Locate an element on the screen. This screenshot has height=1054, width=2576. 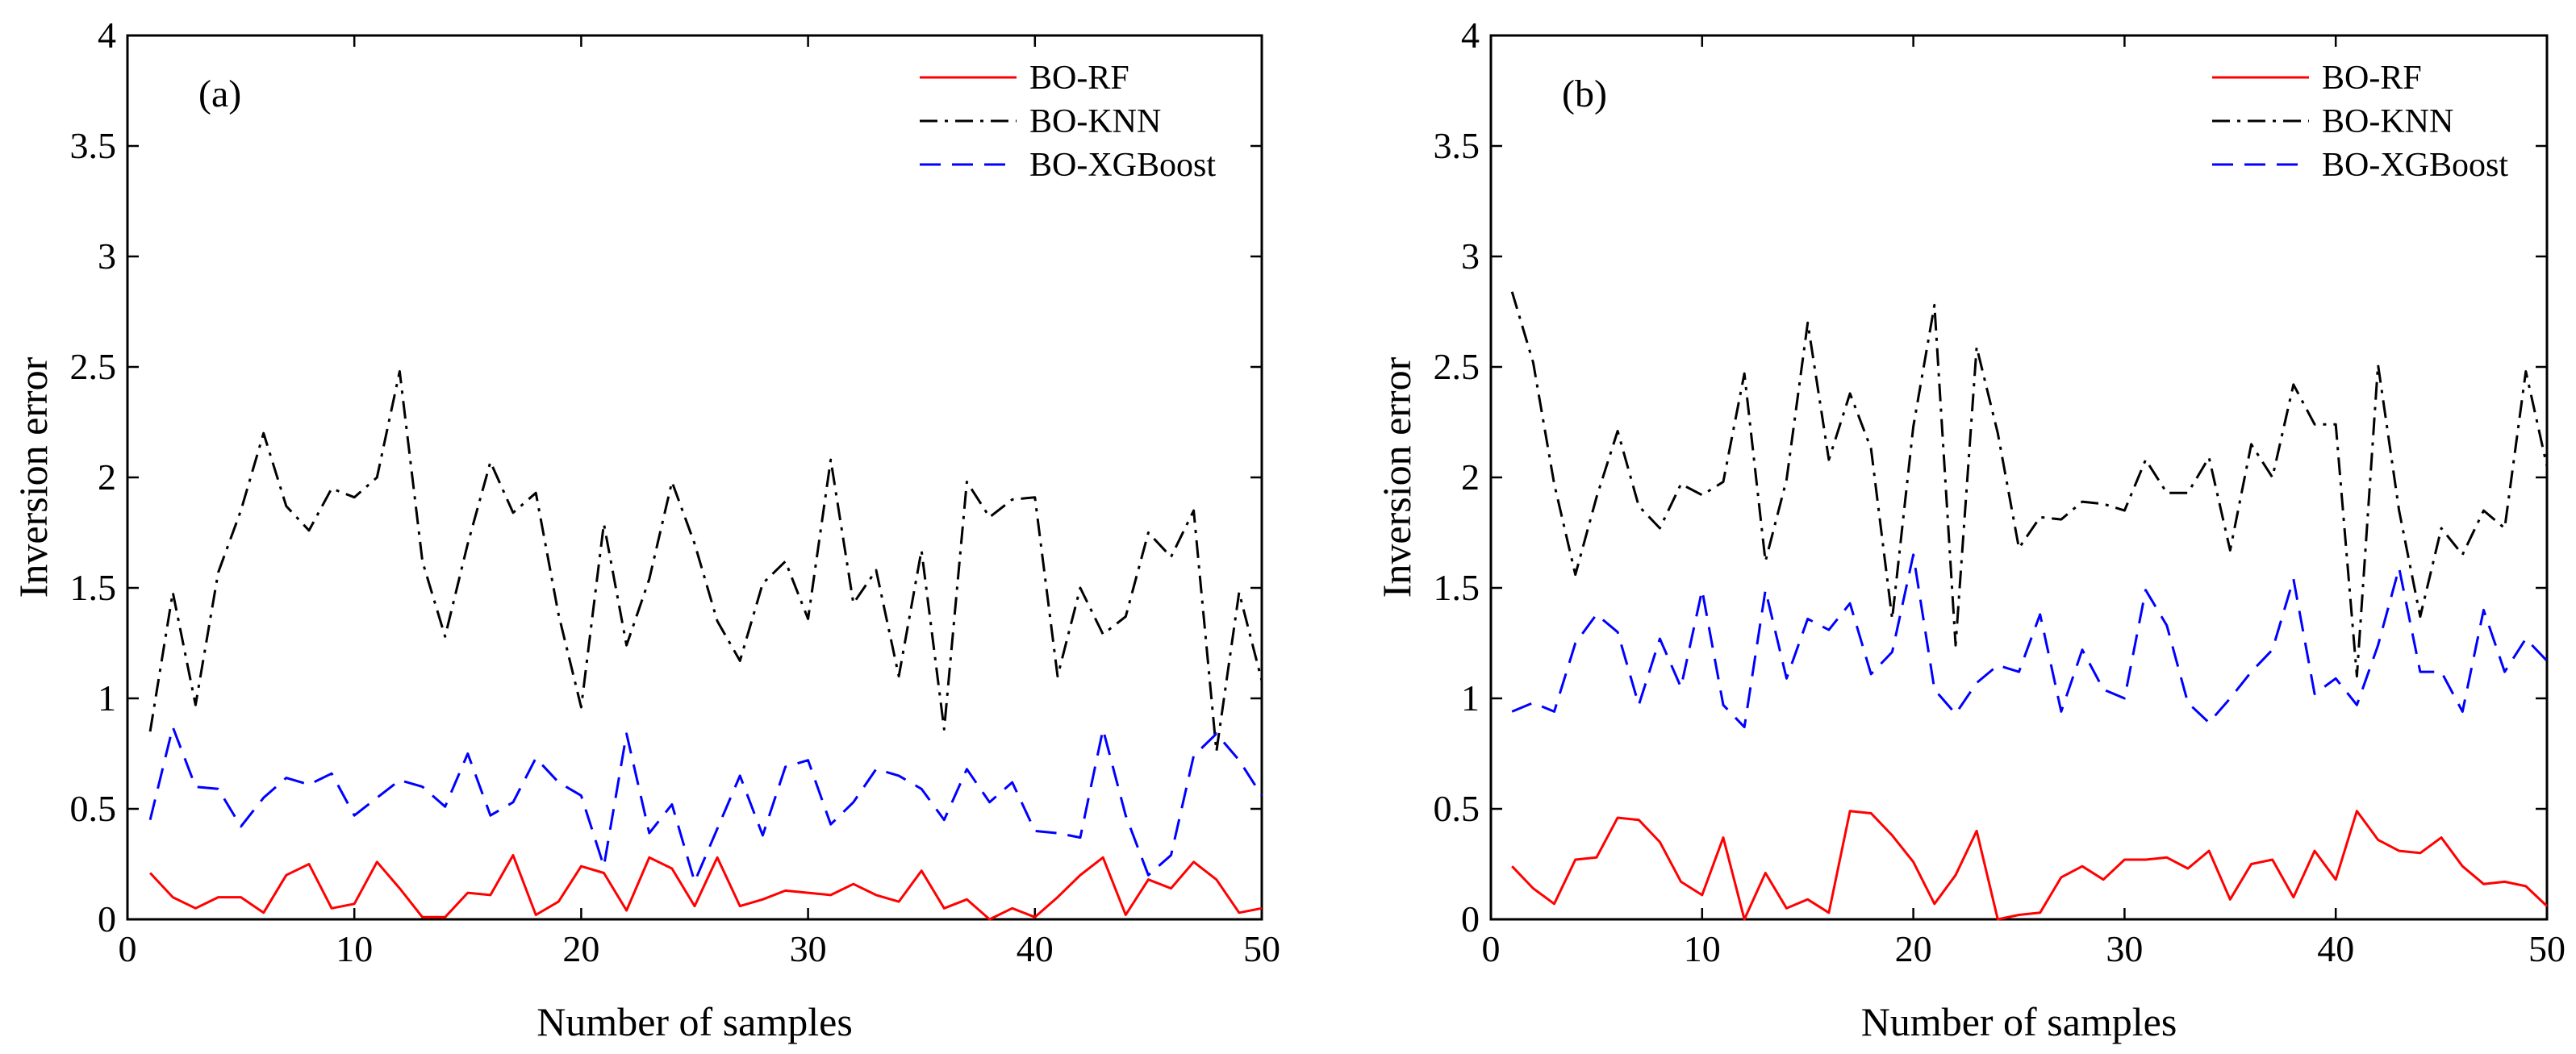
series-line-bo-knn is located at coordinates (2030, 484).